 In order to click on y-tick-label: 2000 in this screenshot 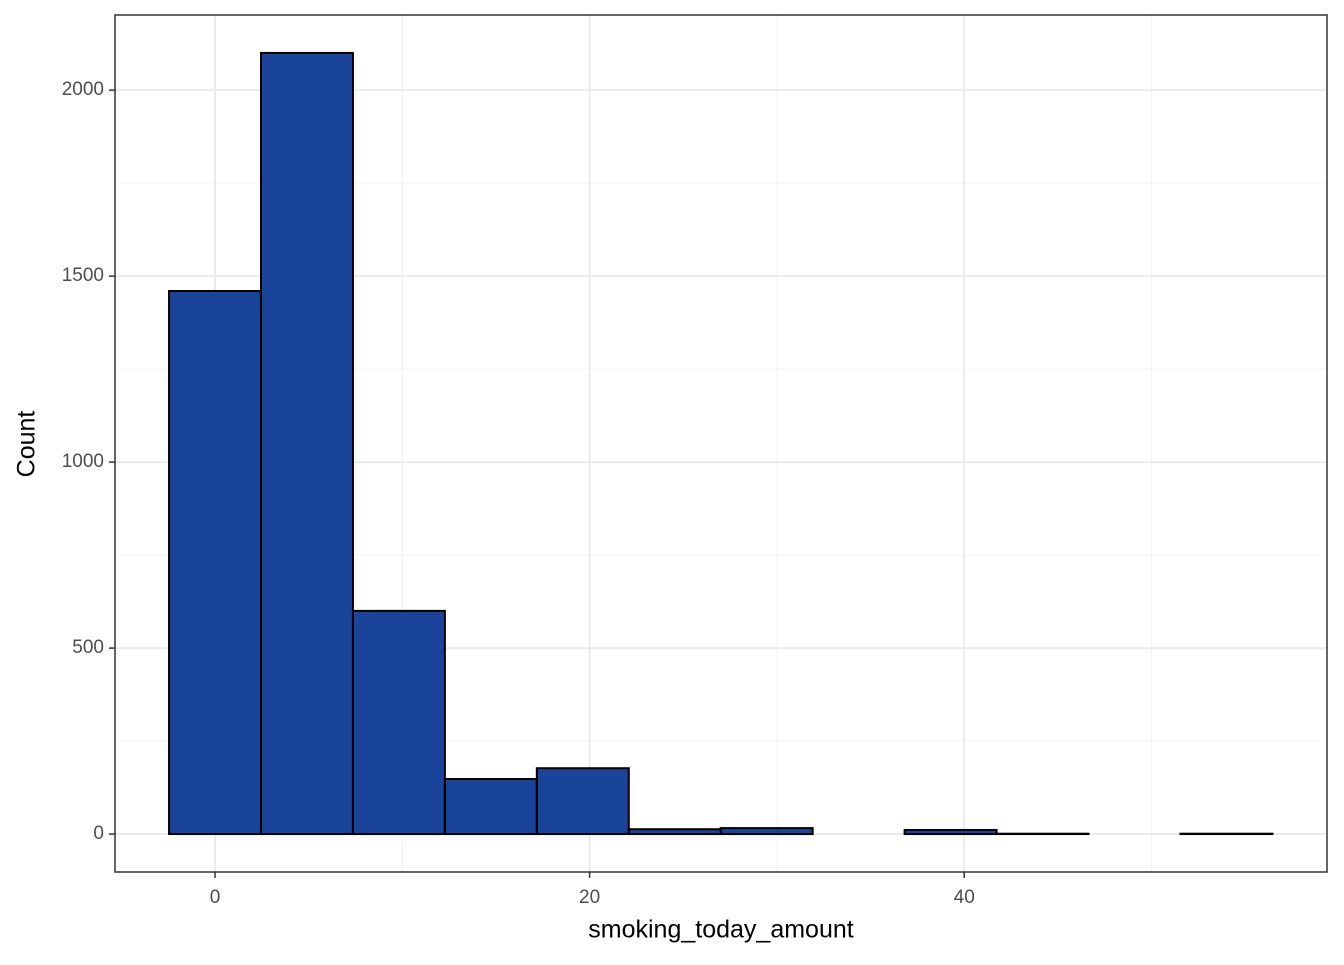, I will do `click(83, 89)`.